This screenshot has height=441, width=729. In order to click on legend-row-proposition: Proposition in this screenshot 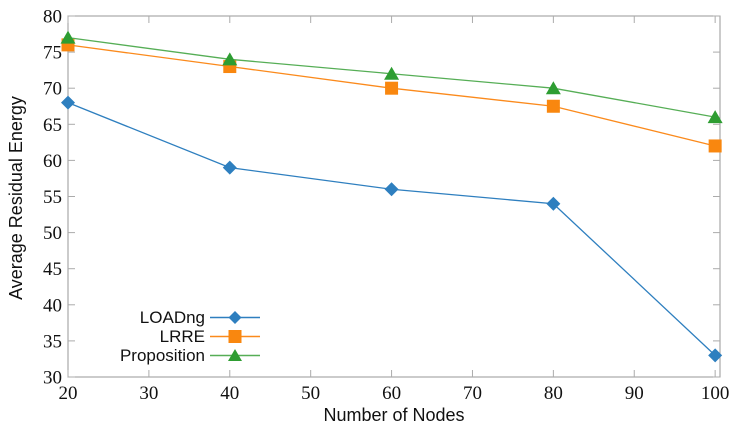, I will do `click(173, 355)`.